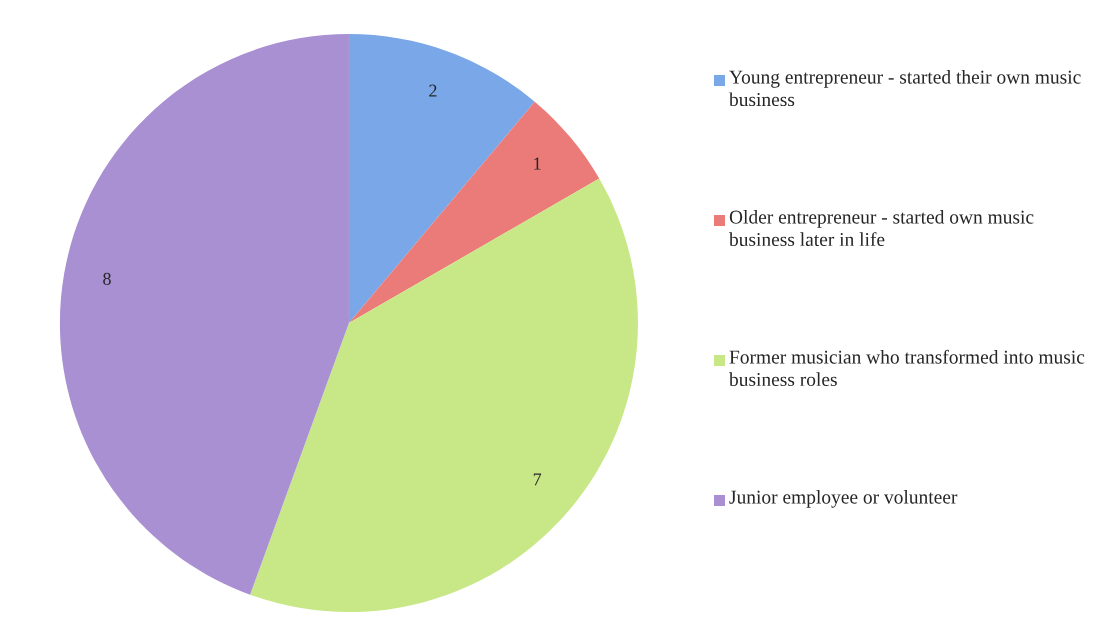 The image size is (1098, 641). Describe the element at coordinates (881, 228) in the screenshot. I see `legend-label: Older entrepreneur - started own music business later in life` at that location.